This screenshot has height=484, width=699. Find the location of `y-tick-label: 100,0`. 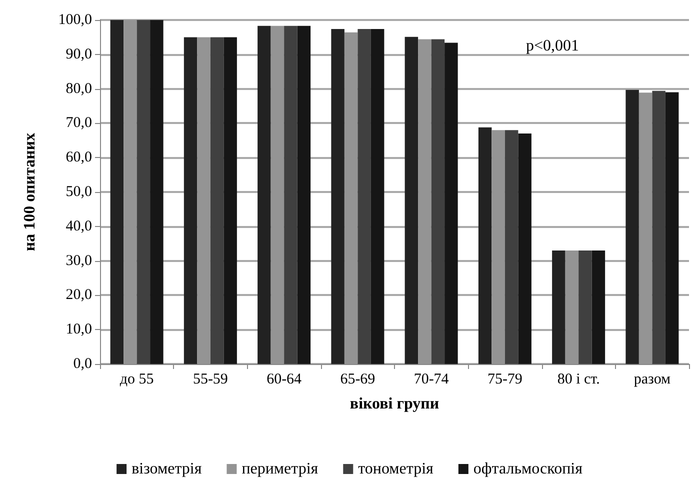

y-tick-label: 100,0 is located at coordinates (75, 20).